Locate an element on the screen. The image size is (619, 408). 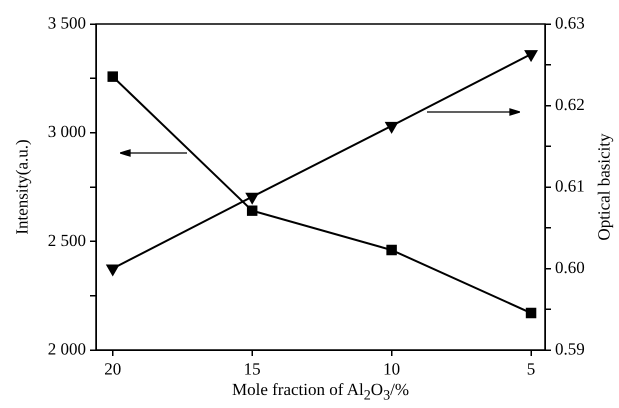
y-tick-label: 3 500 is located at coordinates (67, 22).